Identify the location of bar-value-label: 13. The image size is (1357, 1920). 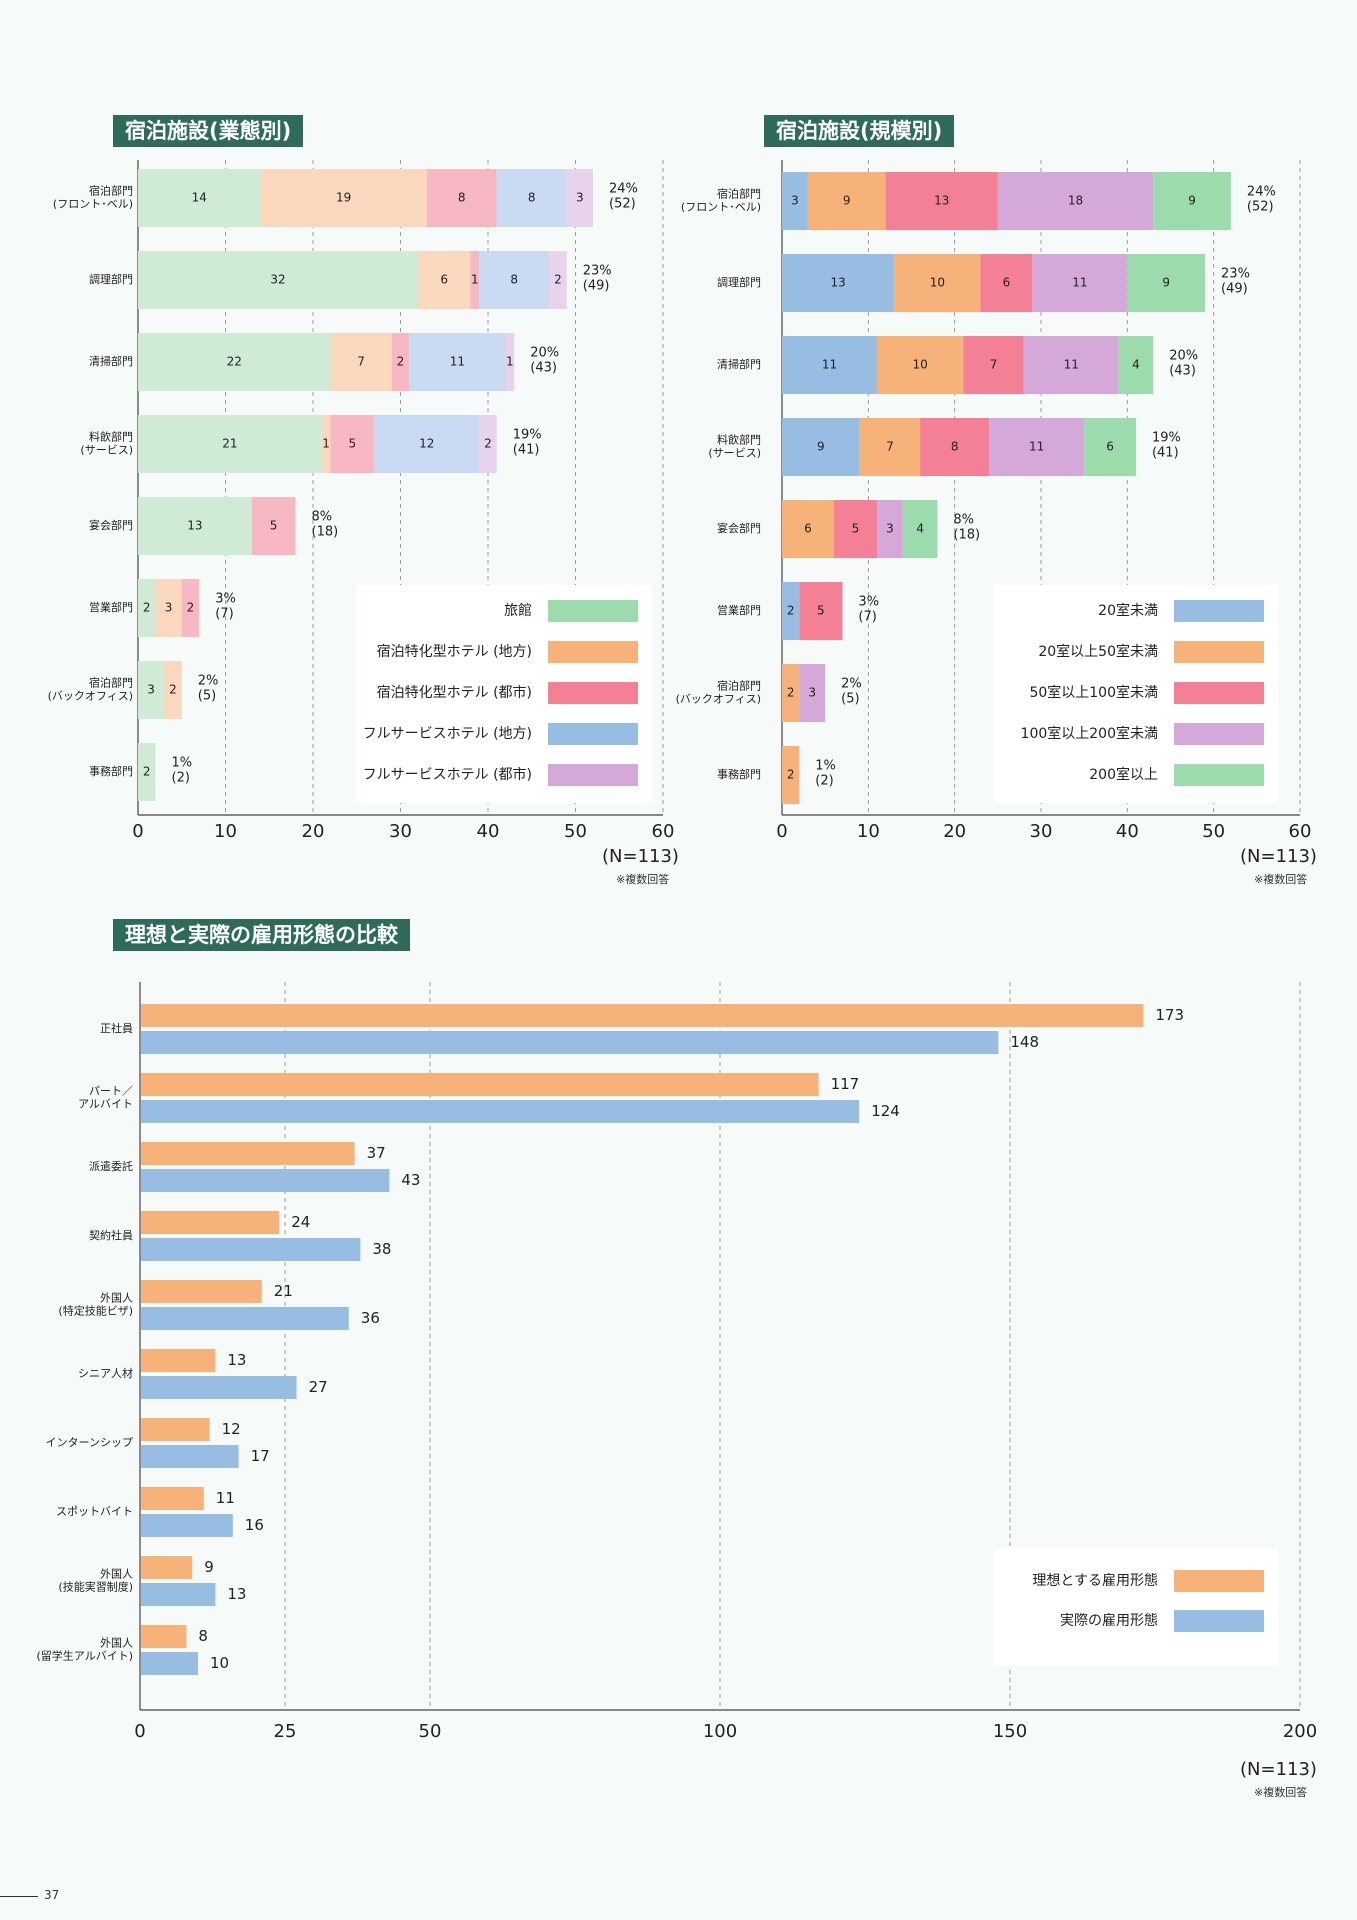
(236, 1360).